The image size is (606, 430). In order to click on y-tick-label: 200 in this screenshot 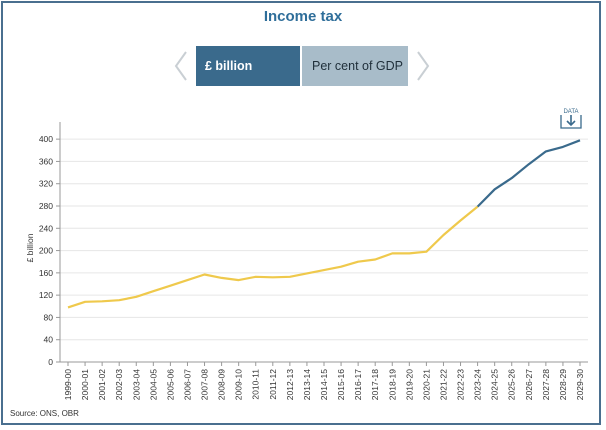, I will do `click(46, 251)`.